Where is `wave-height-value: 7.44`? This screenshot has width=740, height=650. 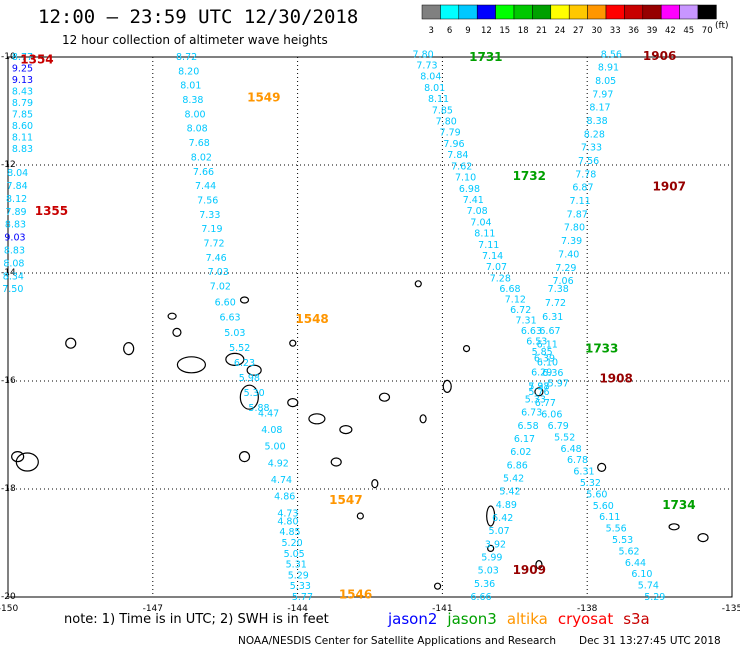
wave-height-value: 7.44 is located at coordinates (205, 186).